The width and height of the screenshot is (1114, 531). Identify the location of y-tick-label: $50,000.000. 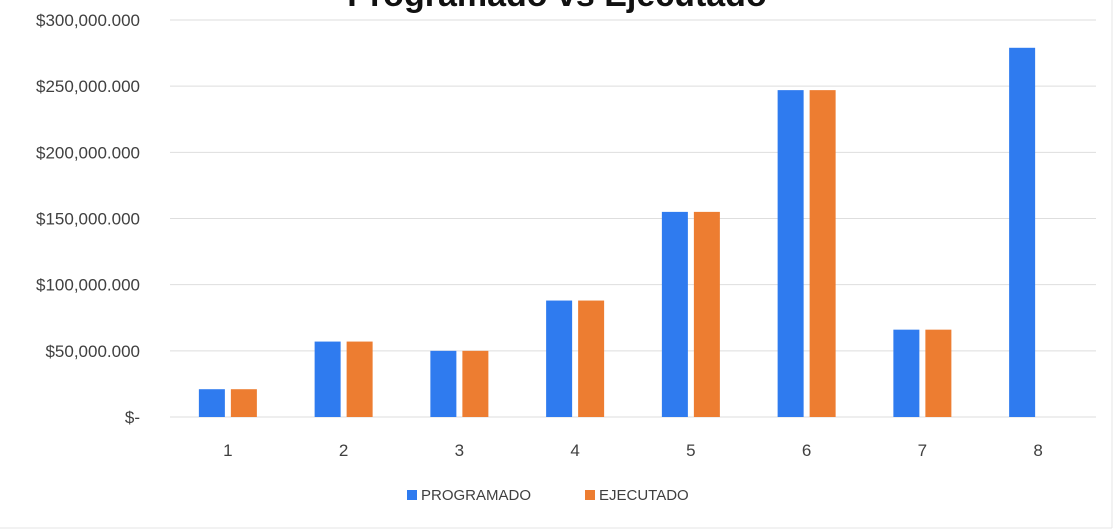
(92, 351).